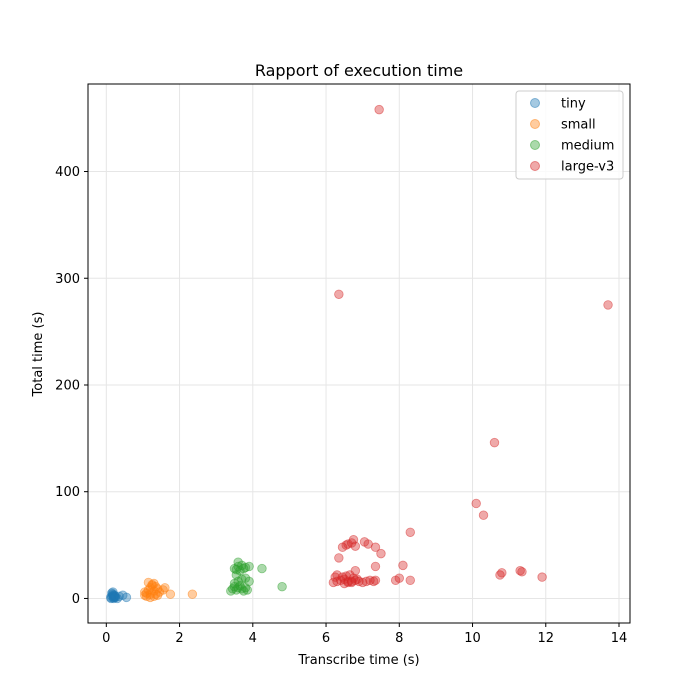 The width and height of the screenshot is (700, 700). Describe the element at coordinates (67, 385) in the screenshot. I see `y-tick-label: 200` at that location.